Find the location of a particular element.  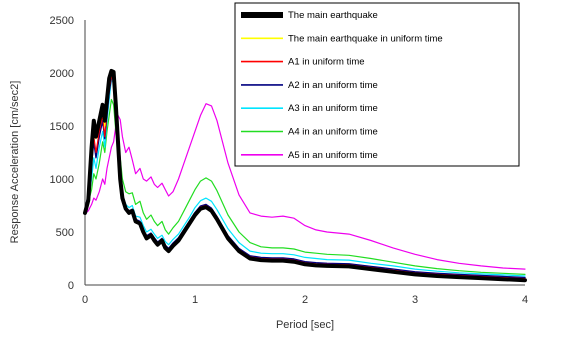

y-axis-label: Response Acceleration [cm/sec2] is located at coordinates (15, 162).